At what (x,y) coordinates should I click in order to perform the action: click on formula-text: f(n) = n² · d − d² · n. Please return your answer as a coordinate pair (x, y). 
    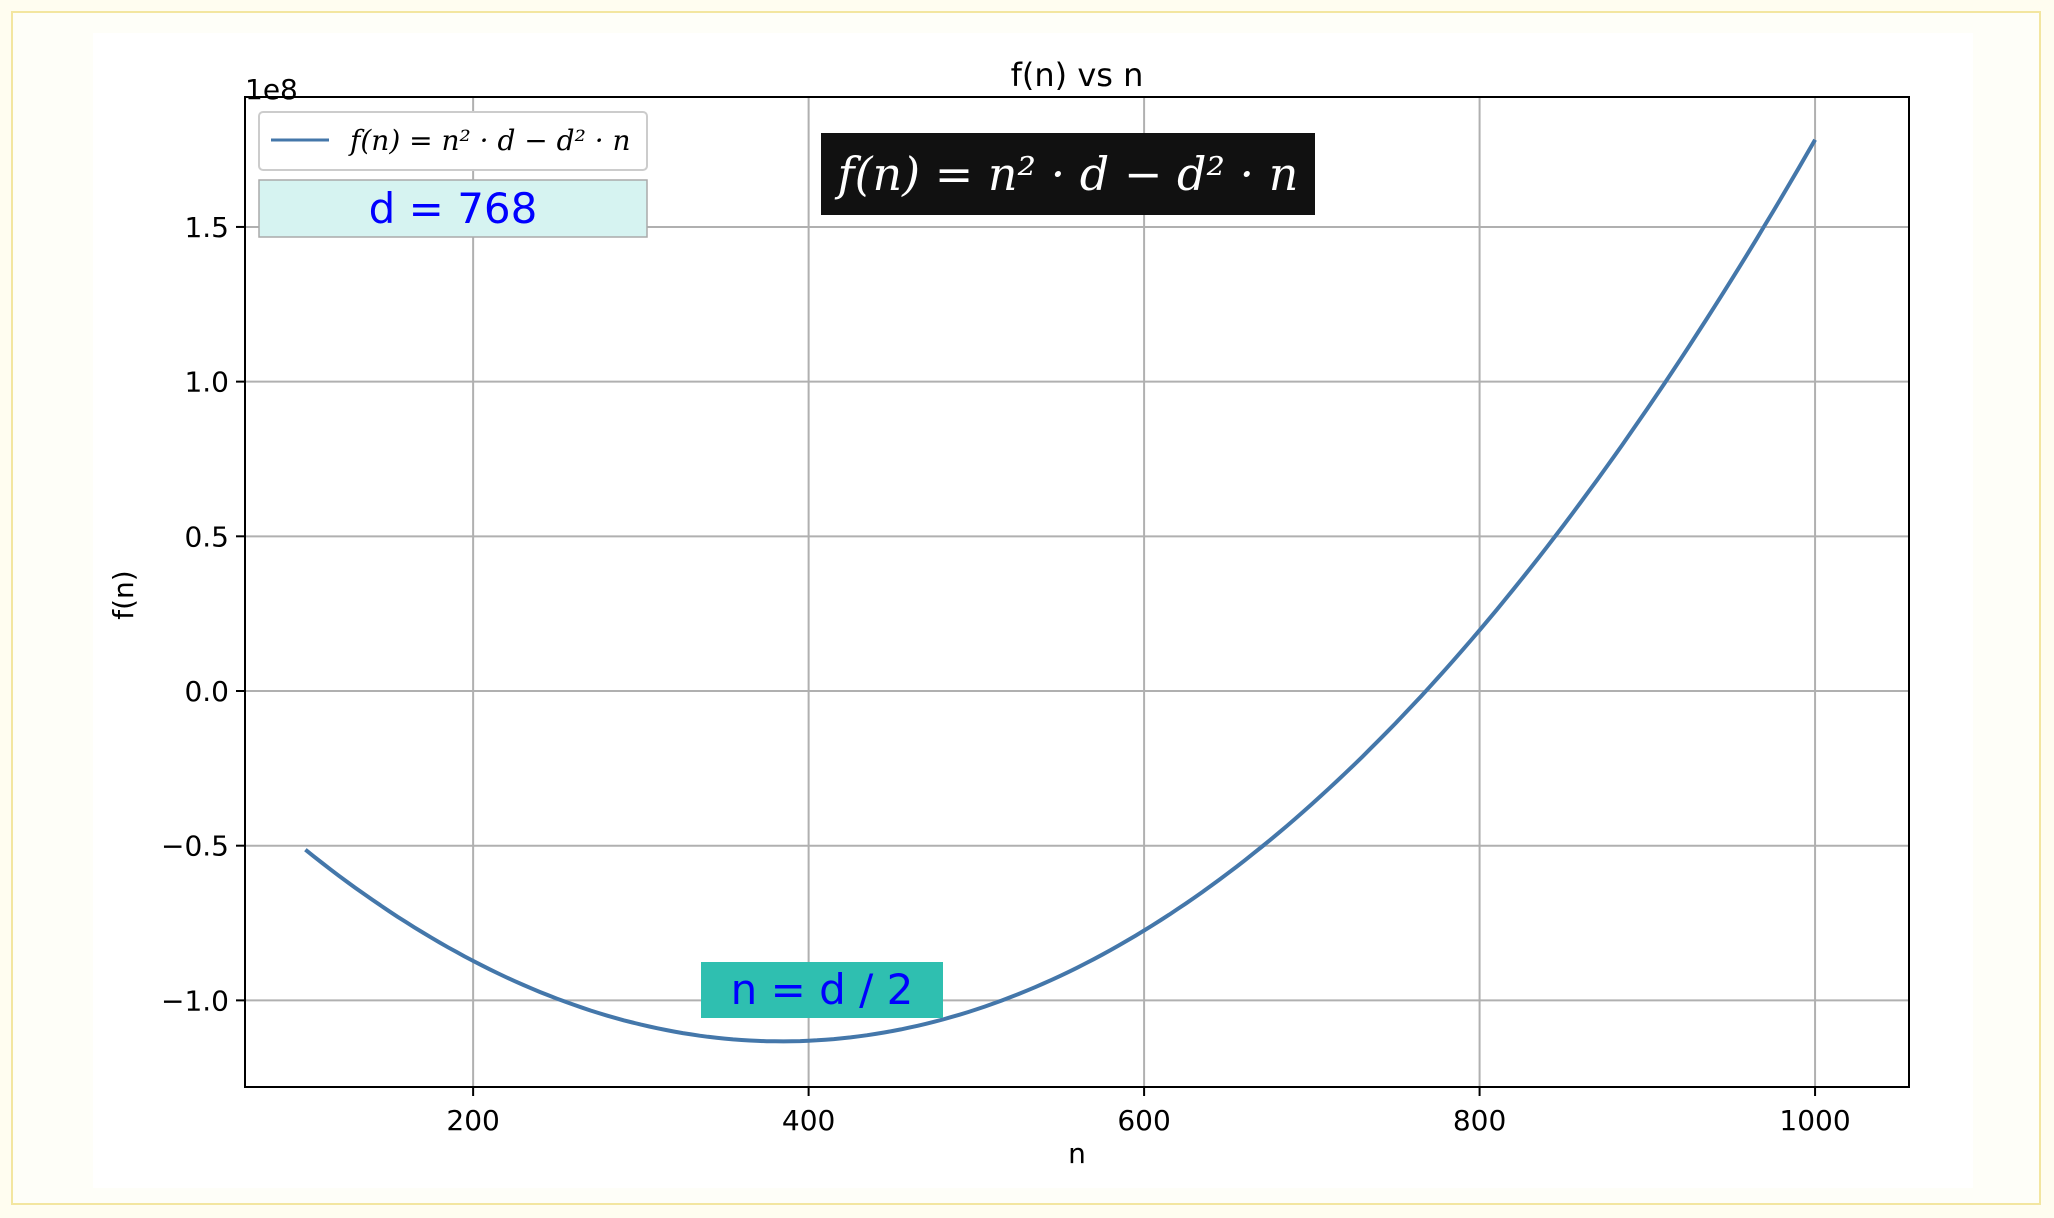
    Looking at the image, I should click on (1067, 174).